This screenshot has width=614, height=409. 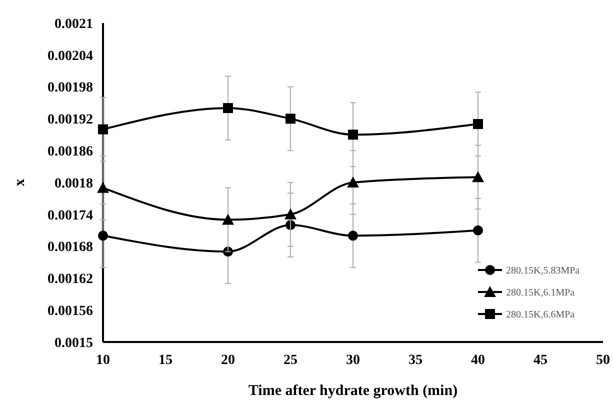 I want to click on y-tick-label: 0.0021, so click(x=73, y=24).